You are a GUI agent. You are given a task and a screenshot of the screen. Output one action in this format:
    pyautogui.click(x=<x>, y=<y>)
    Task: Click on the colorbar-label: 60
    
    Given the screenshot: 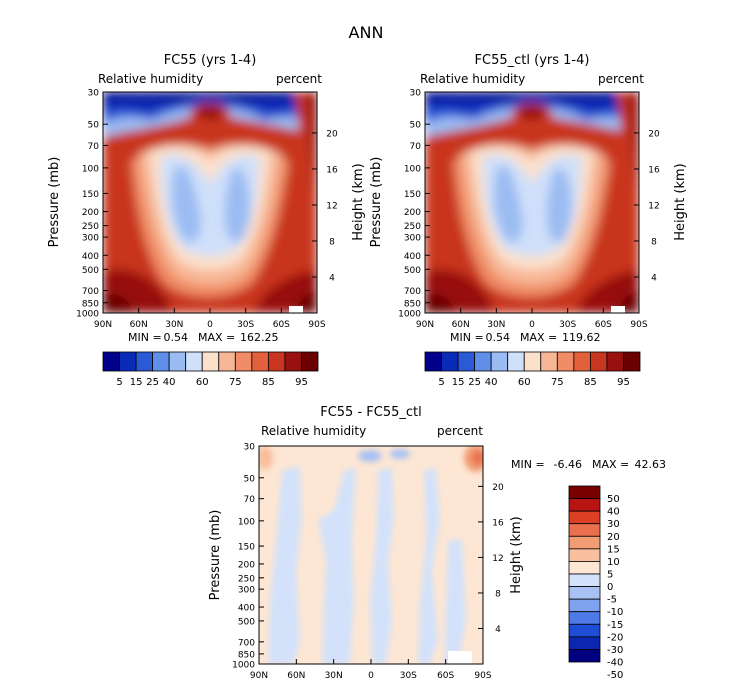 What is the action you would take?
    pyautogui.click(x=524, y=382)
    